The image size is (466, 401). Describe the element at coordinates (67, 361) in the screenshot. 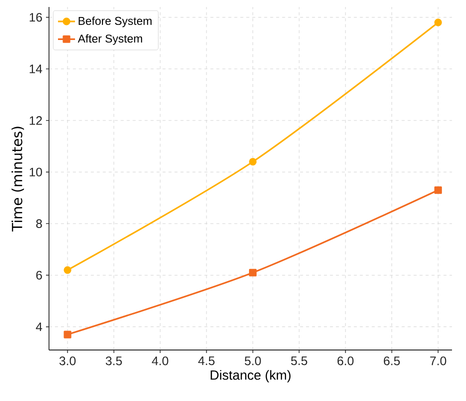

I see `x-tick-label: 3.0` at that location.